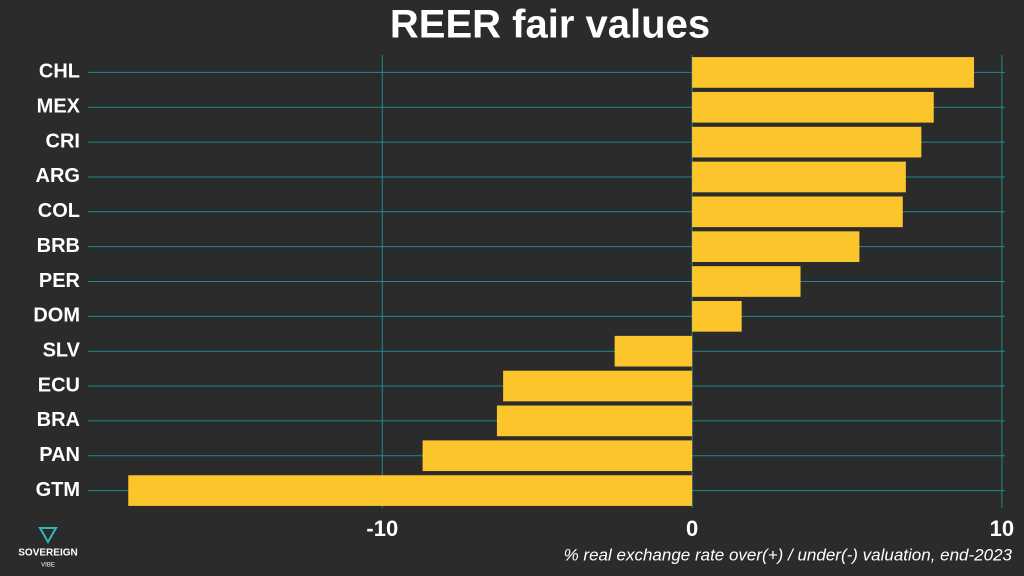 The width and height of the screenshot is (1024, 576). Describe the element at coordinates (59, 72) in the screenshot. I see `y-tick-label: CHL` at that location.